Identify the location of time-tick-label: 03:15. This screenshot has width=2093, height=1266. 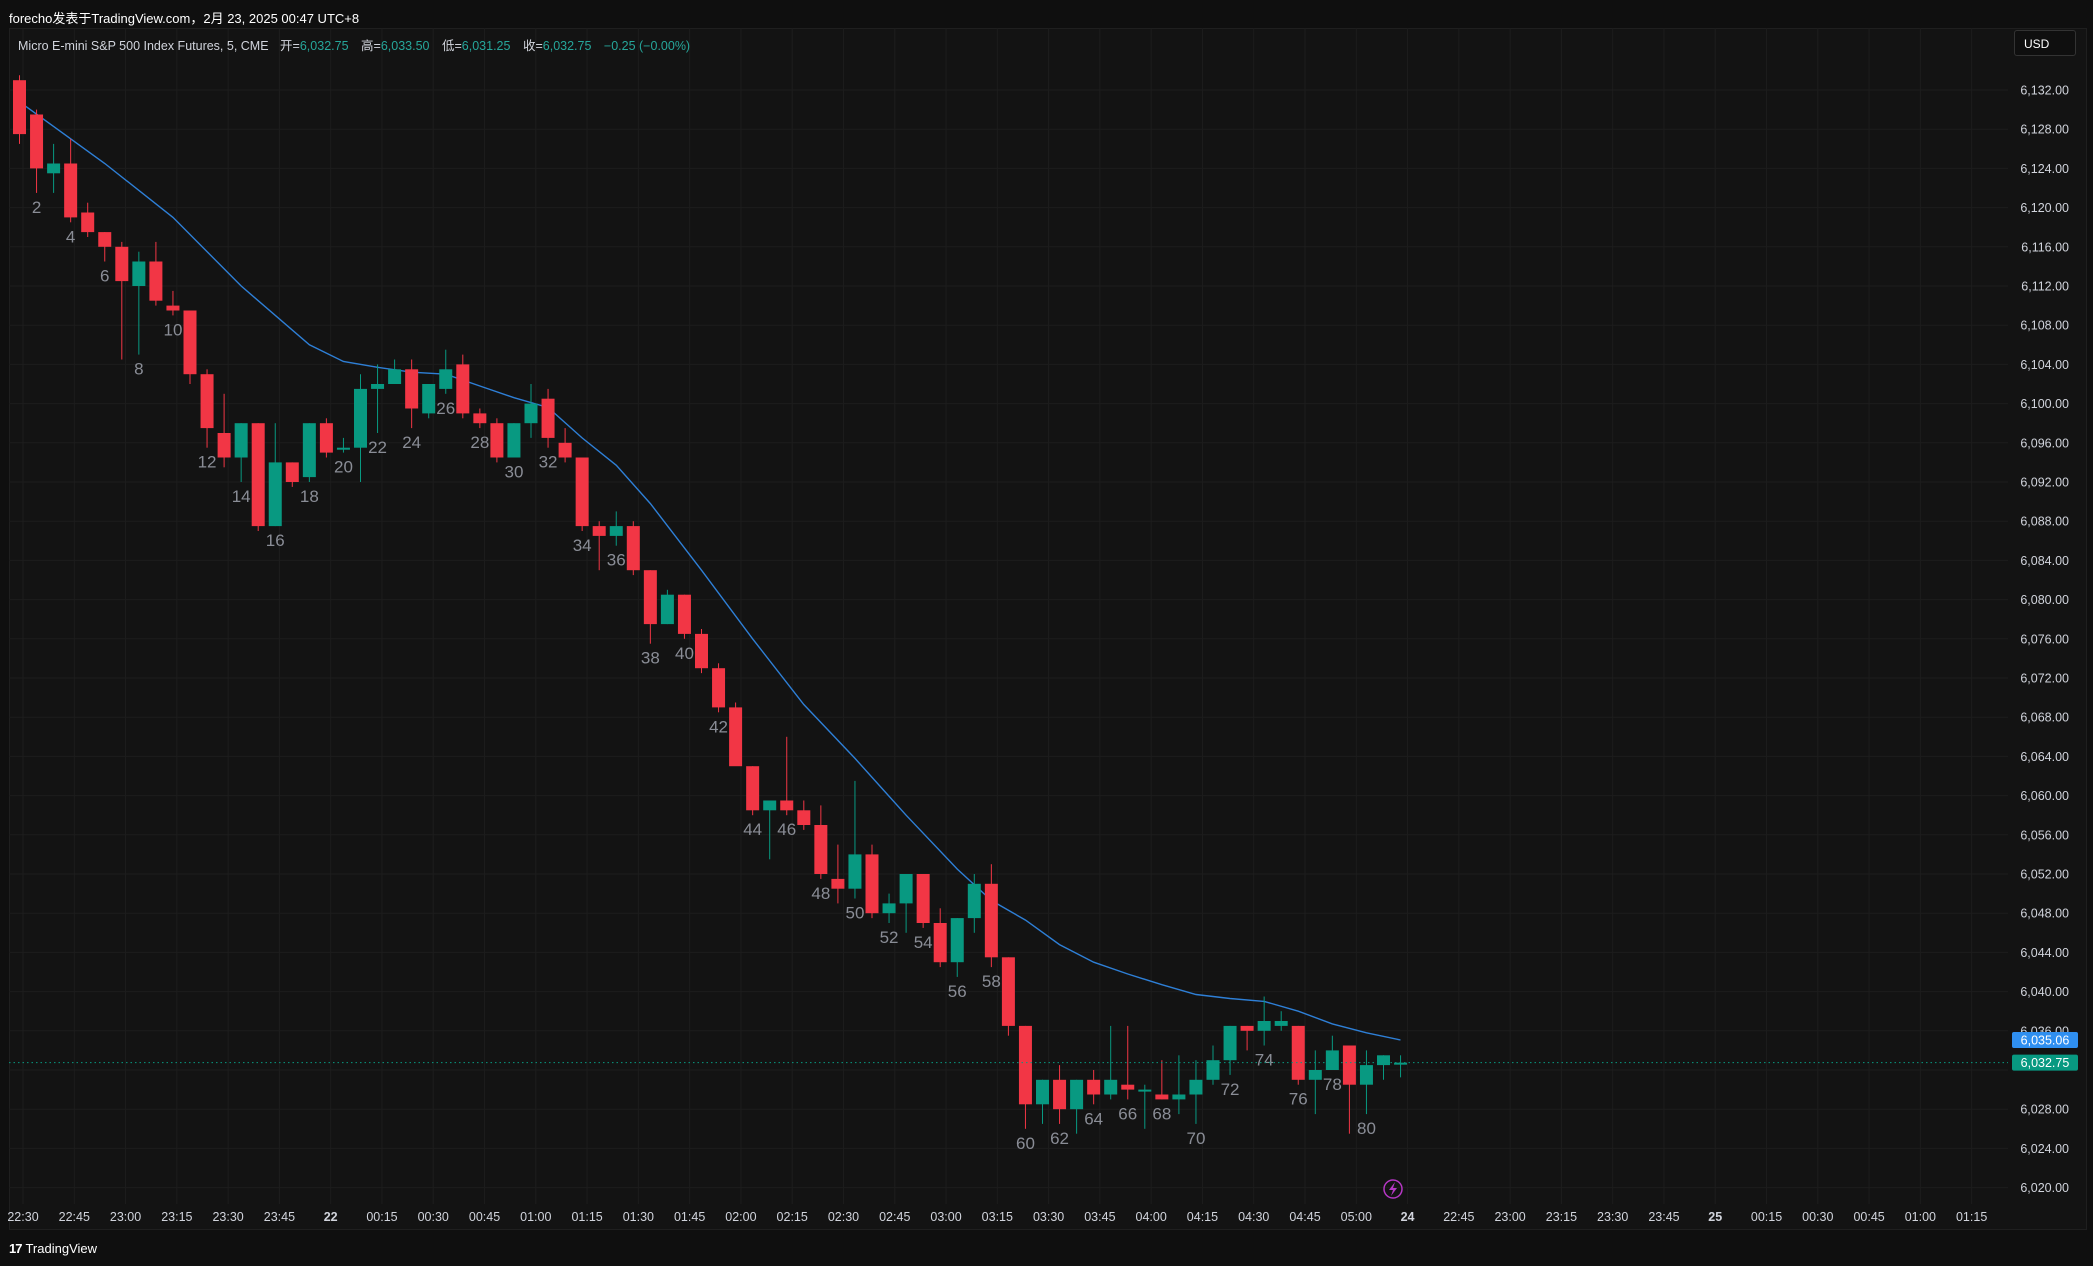
(997, 1217).